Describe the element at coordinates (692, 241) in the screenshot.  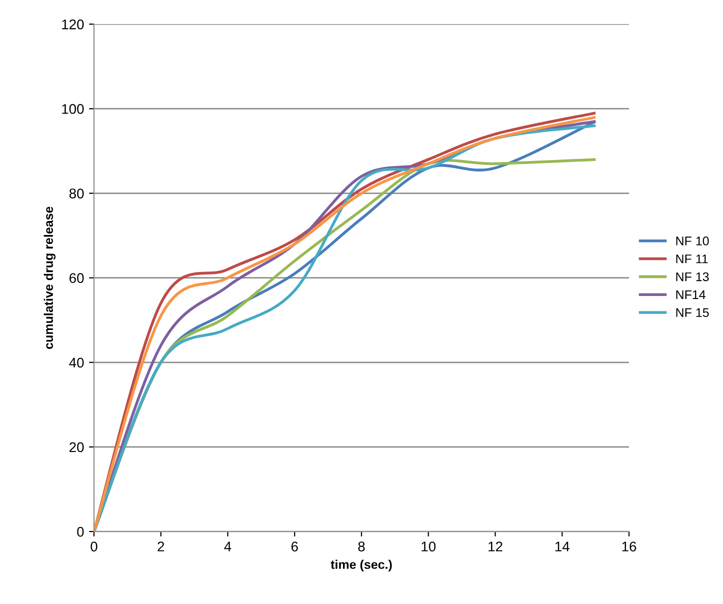
I see `legend-label: NF 10` at that location.